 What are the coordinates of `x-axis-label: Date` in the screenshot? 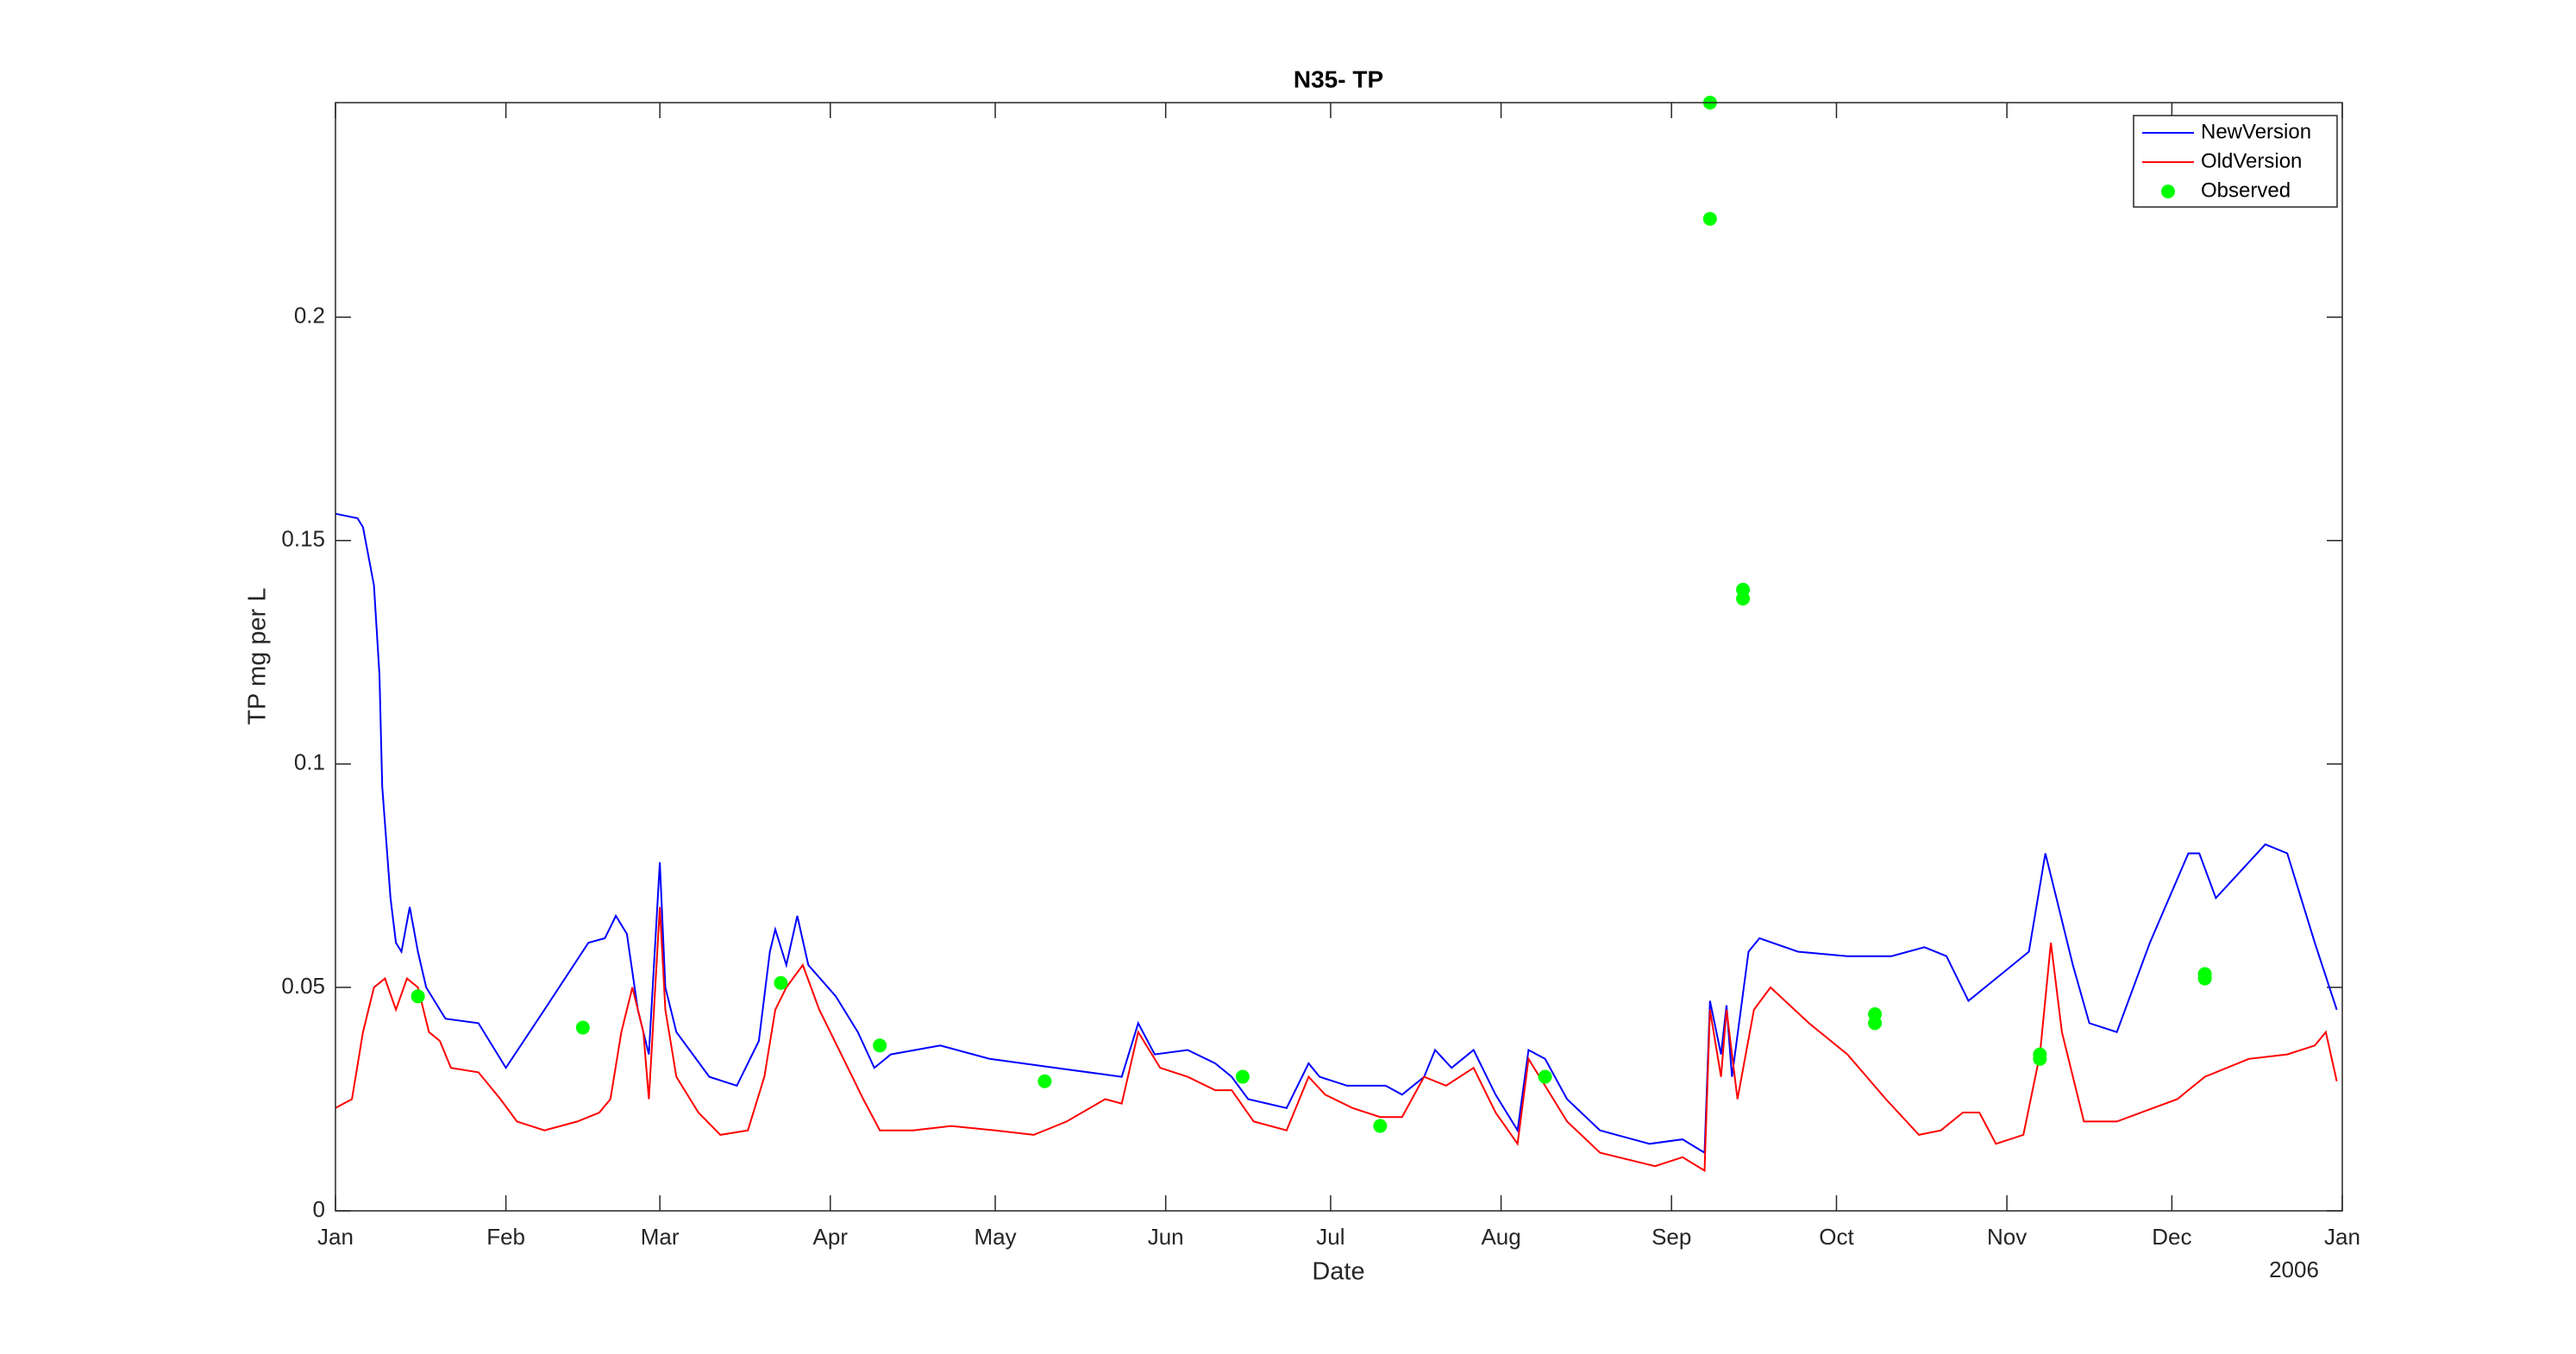 It's located at (1338, 1272).